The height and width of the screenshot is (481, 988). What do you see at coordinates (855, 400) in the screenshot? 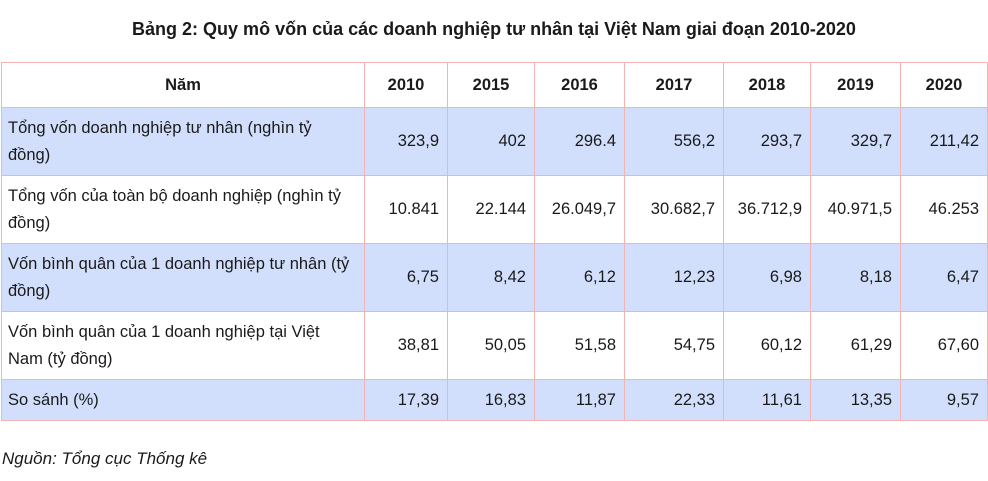
I see `table-cell: 13,35` at bounding box center [855, 400].